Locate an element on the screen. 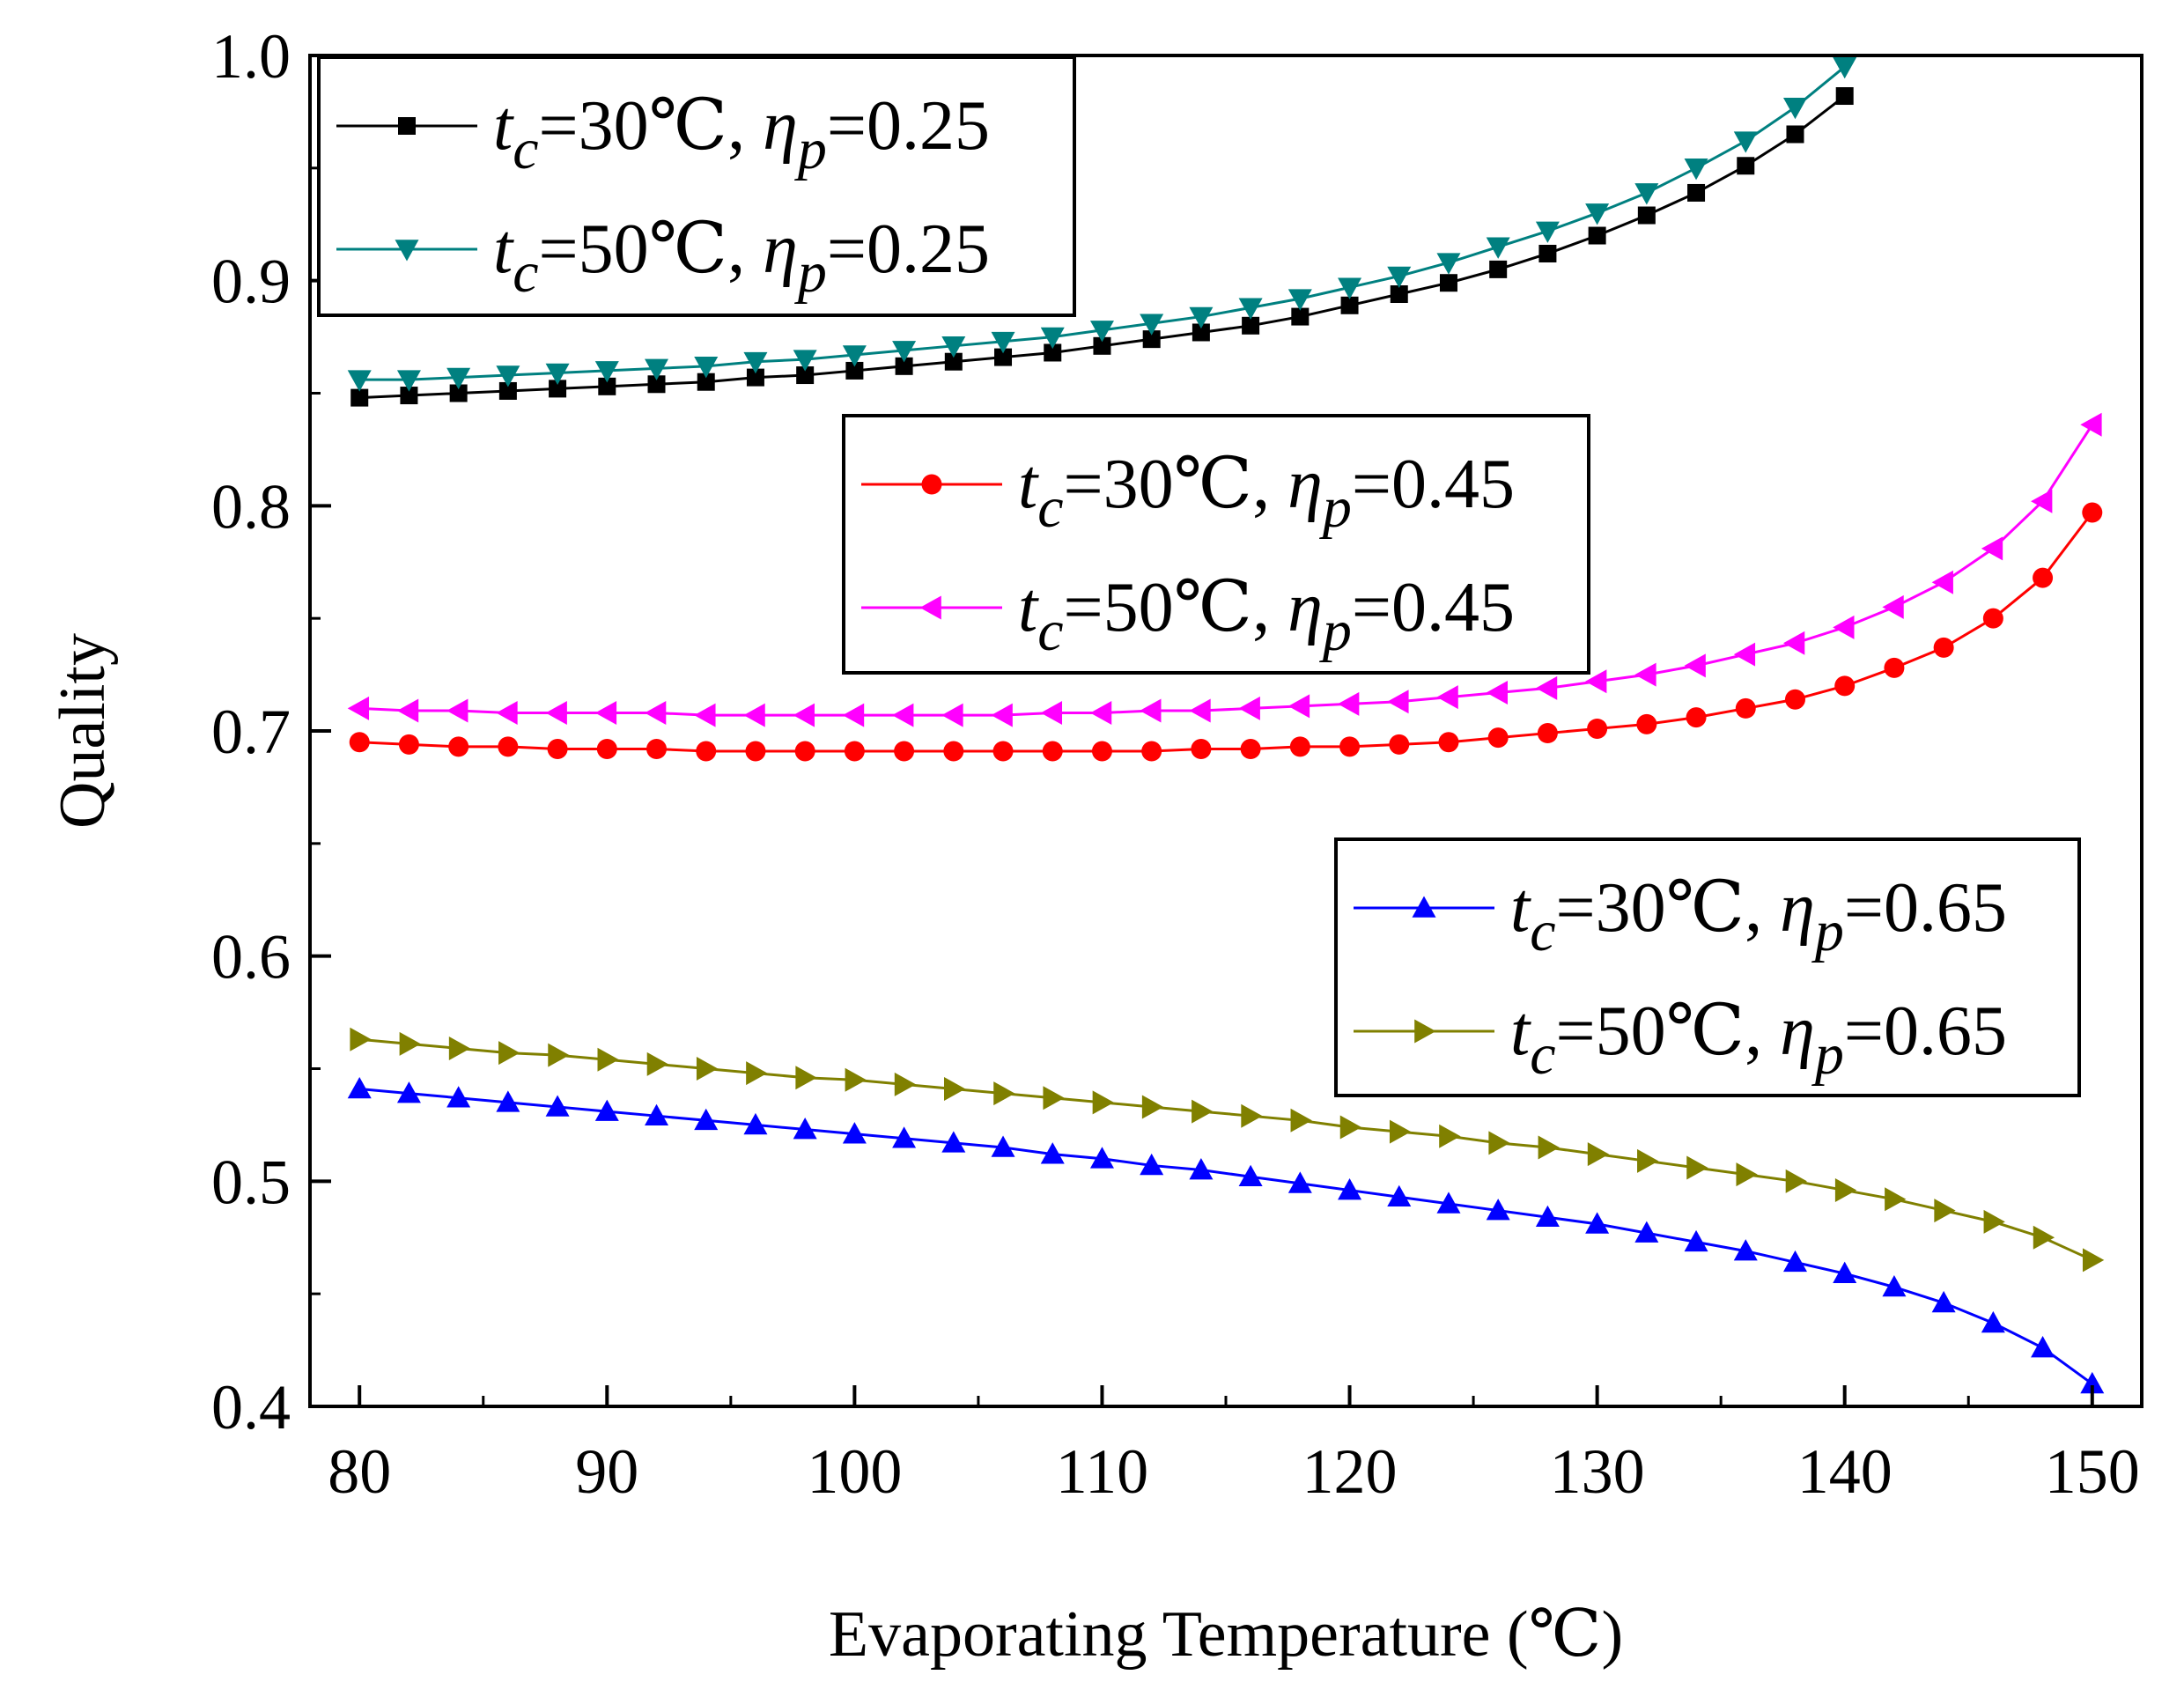  x-tick-label: 140 is located at coordinates (1845, 1471).